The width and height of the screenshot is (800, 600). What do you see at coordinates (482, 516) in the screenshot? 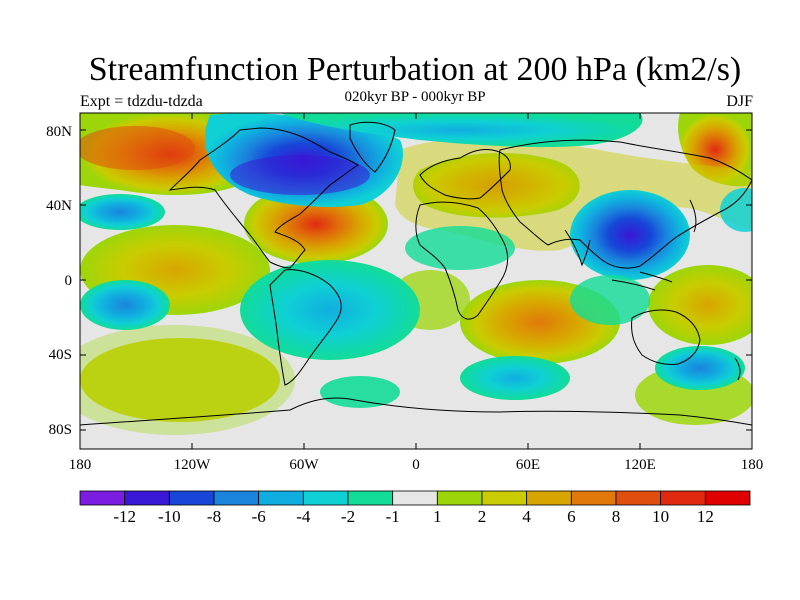
I see `colorbar-label: 2` at bounding box center [482, 516].